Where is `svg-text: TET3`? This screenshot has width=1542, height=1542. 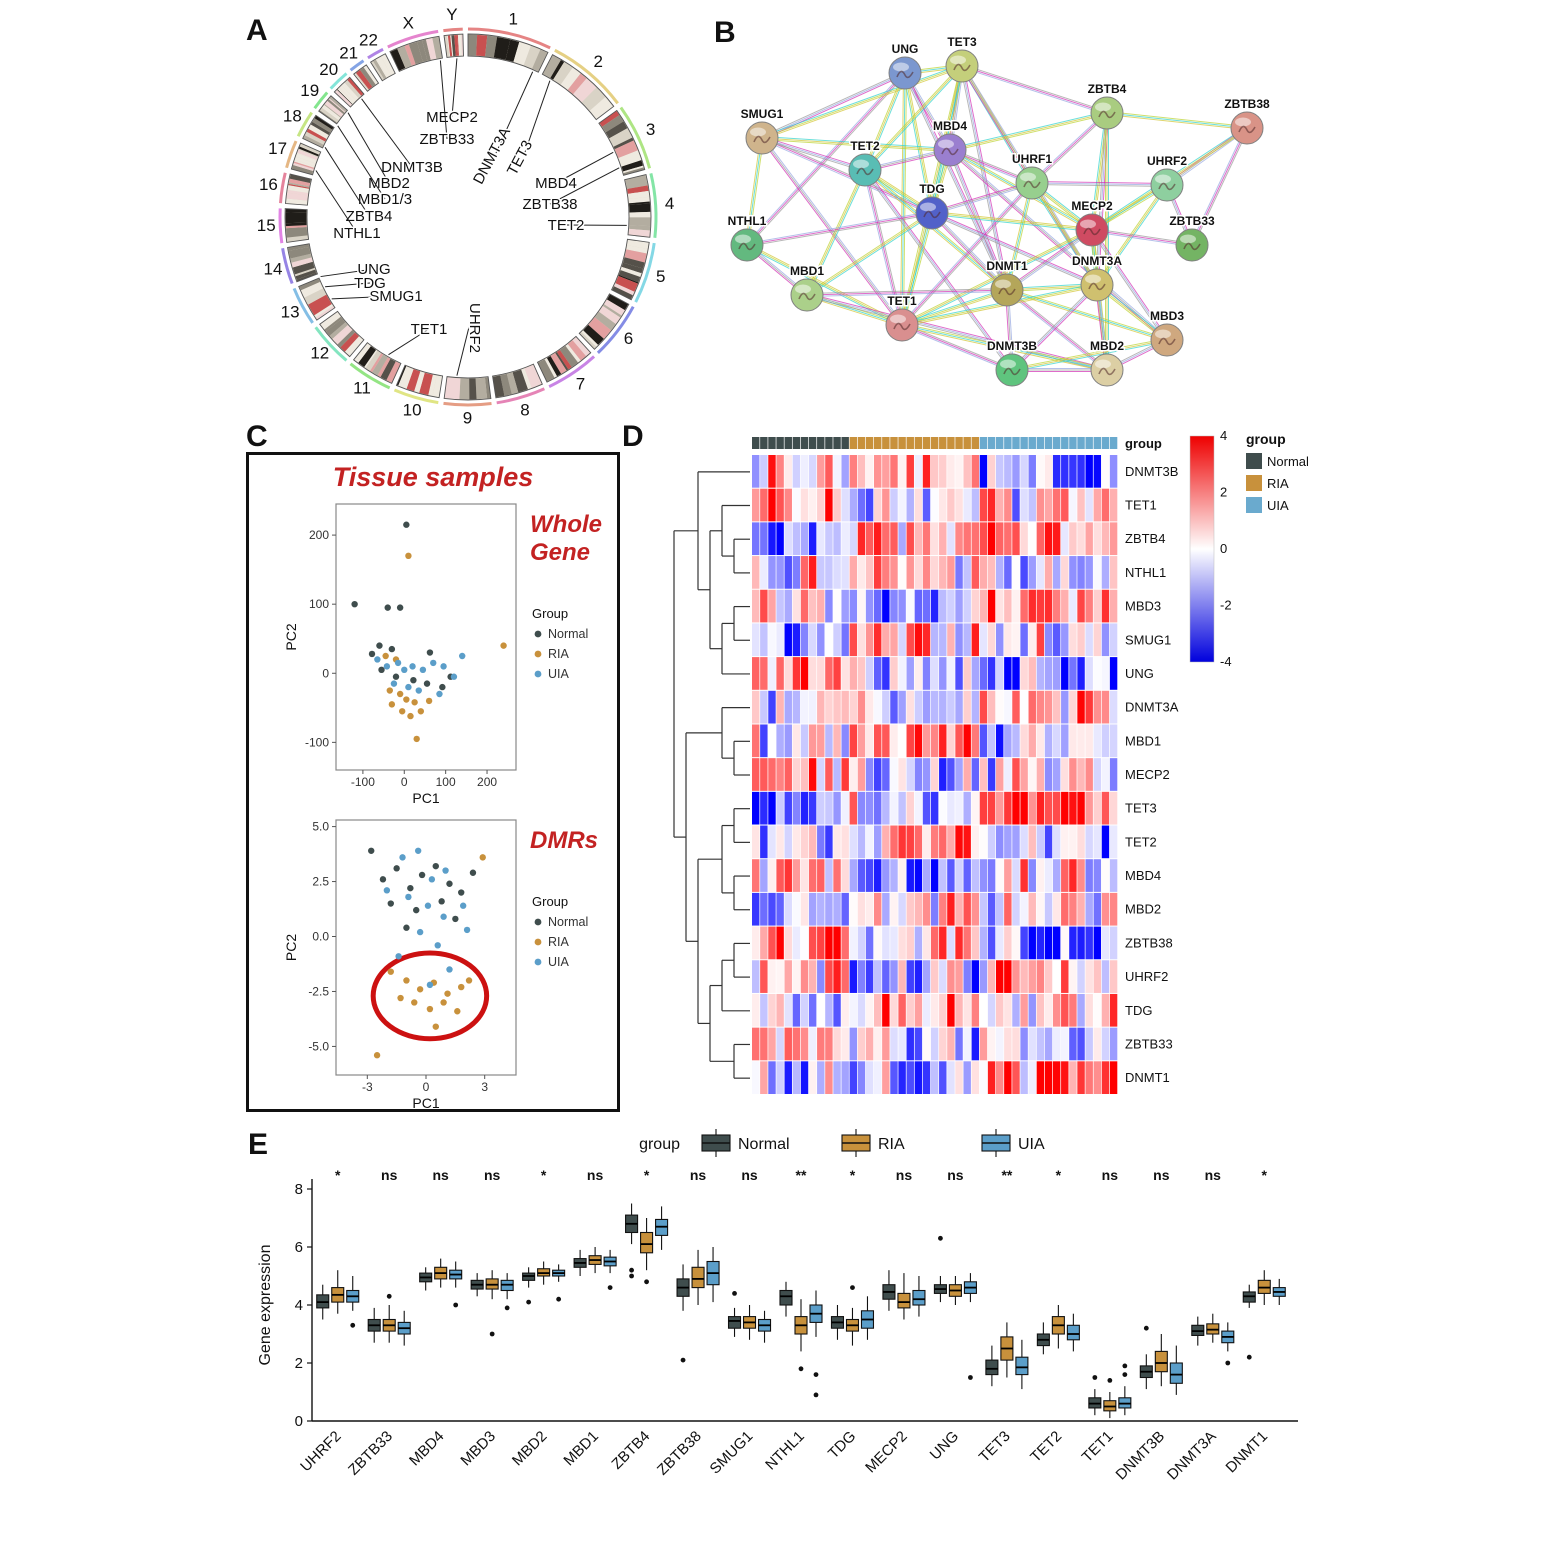 svg-text: TET3 is located at coordinates (962, 42).